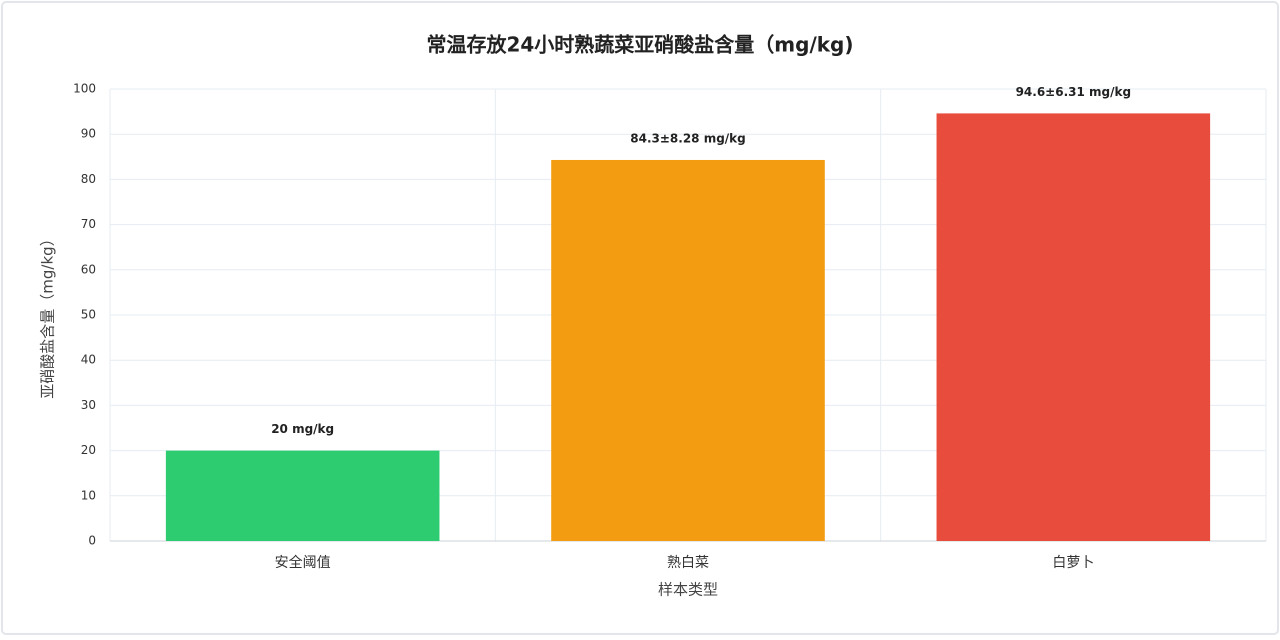 The height and width of the screenshot is (640, 1280). I want to click on y-tick-label: 70, so click(88, 224).